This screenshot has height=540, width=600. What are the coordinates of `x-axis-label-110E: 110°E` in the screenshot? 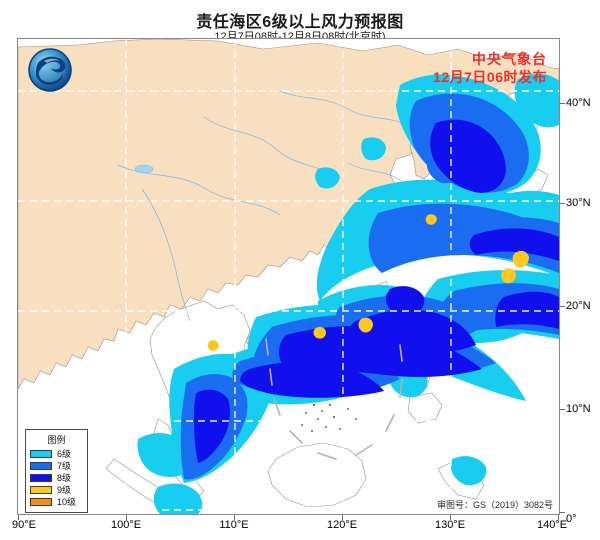 It's located at (234, 525).